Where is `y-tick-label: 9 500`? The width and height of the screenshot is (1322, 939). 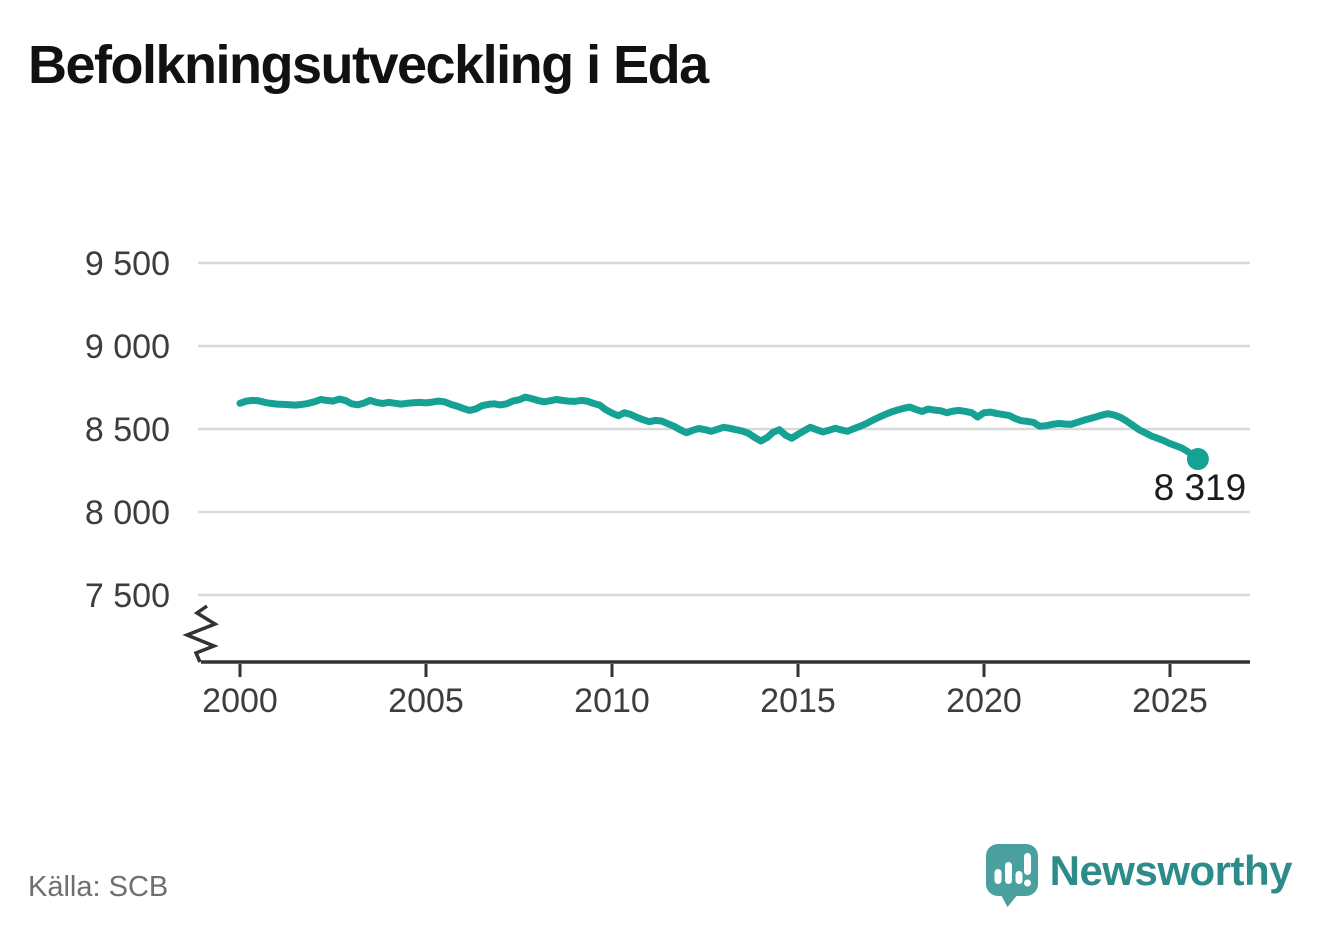 y-tick-label: 9 500 is located at coordinates (127, 264).